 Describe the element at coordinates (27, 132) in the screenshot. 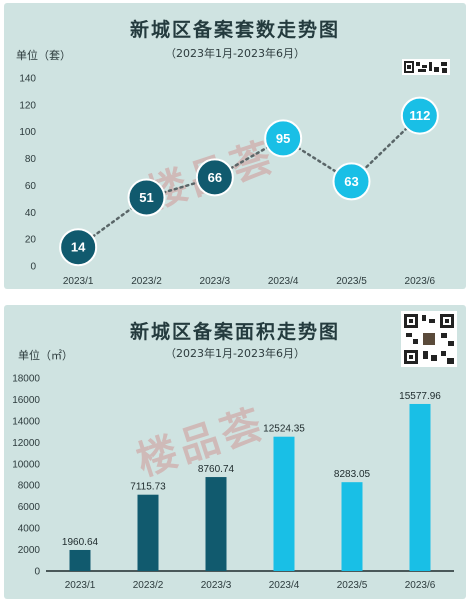

I see `y-tick-label: 100` at that location.